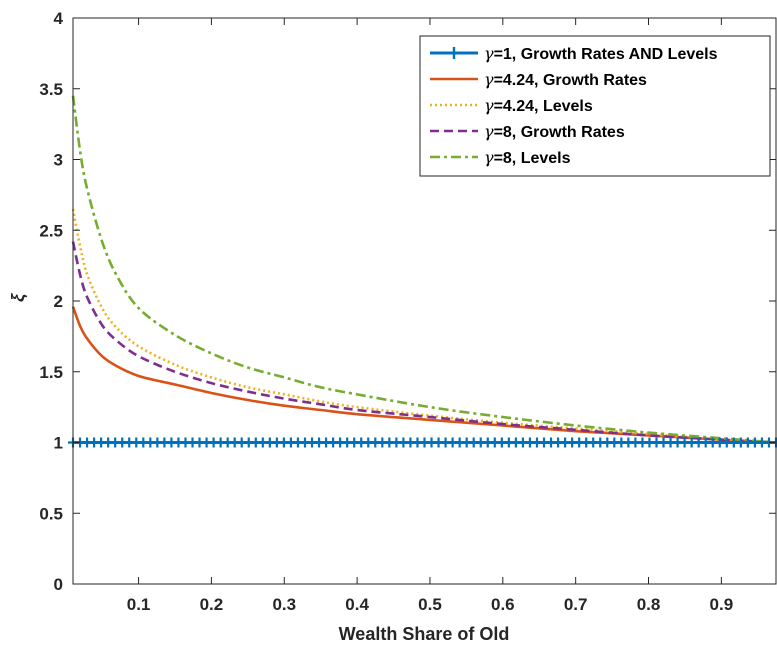 The width and height of the screenshot is (777, 653). I want to click on legend-label: γ=8, Growth Rates, so click(554, 131).